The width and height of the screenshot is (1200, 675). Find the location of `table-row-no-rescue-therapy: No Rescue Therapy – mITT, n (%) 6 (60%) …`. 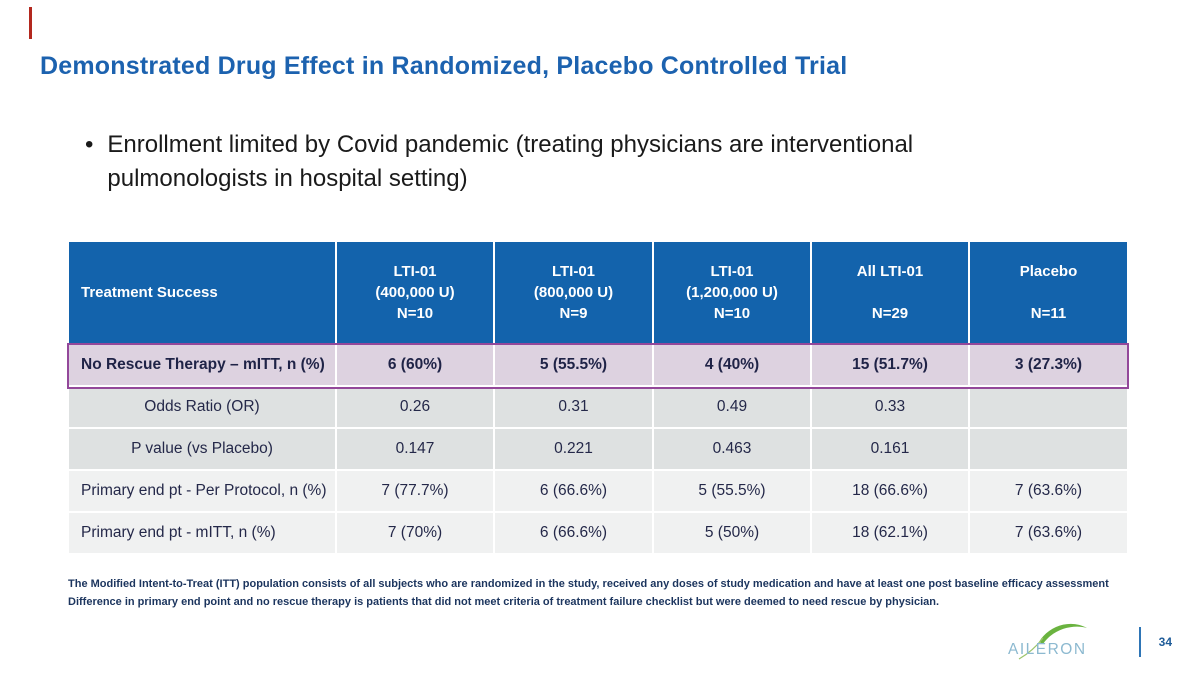

table-row-no-rescue-therapy: No Rescue Therapy – mITT, n (%) 6 (60%) … is located at coordinates (598, 365).